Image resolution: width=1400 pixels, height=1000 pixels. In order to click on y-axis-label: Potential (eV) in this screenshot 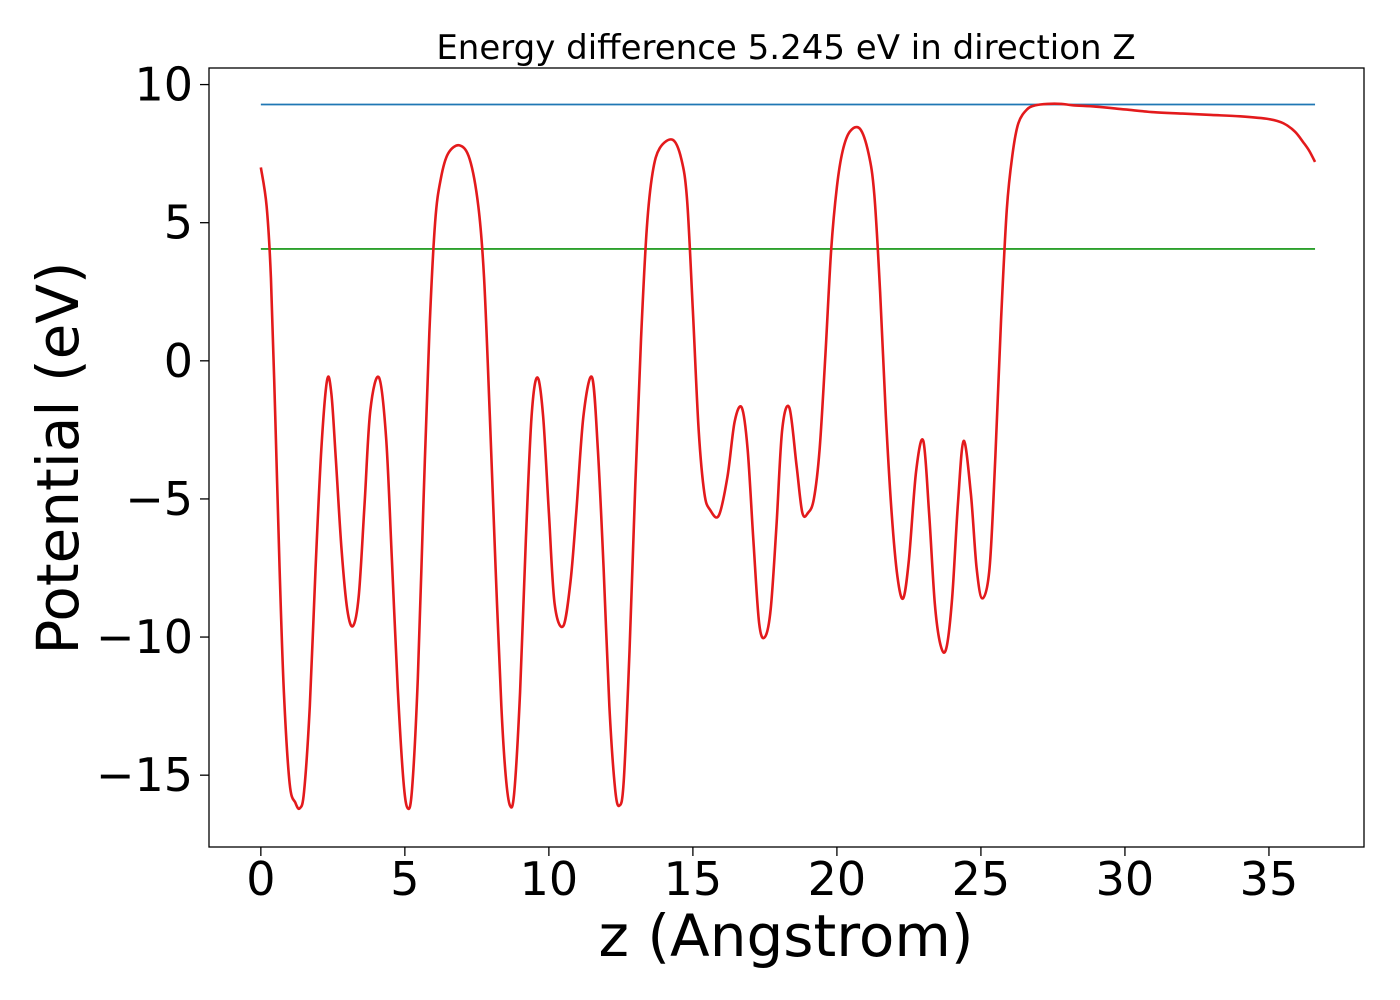, I will do `click(58, 457)`.